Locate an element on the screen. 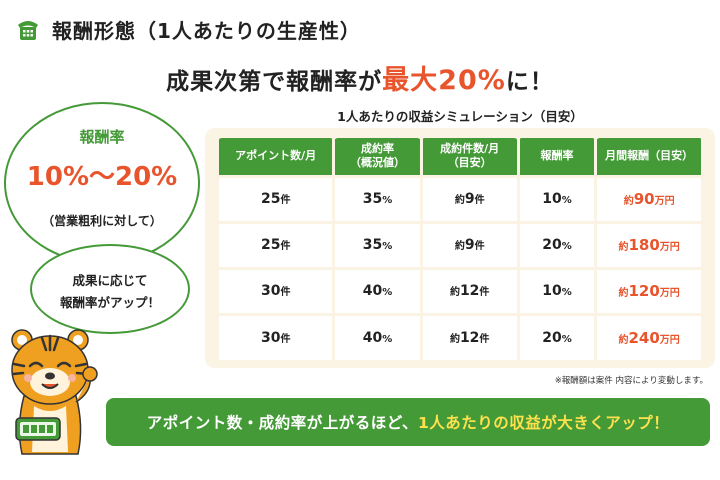 Image resolution: width=720 pixels, height=480 pixels. table-row: 30件 40% 約12件 20% 約240万円 is located at coordinates (459, 336).